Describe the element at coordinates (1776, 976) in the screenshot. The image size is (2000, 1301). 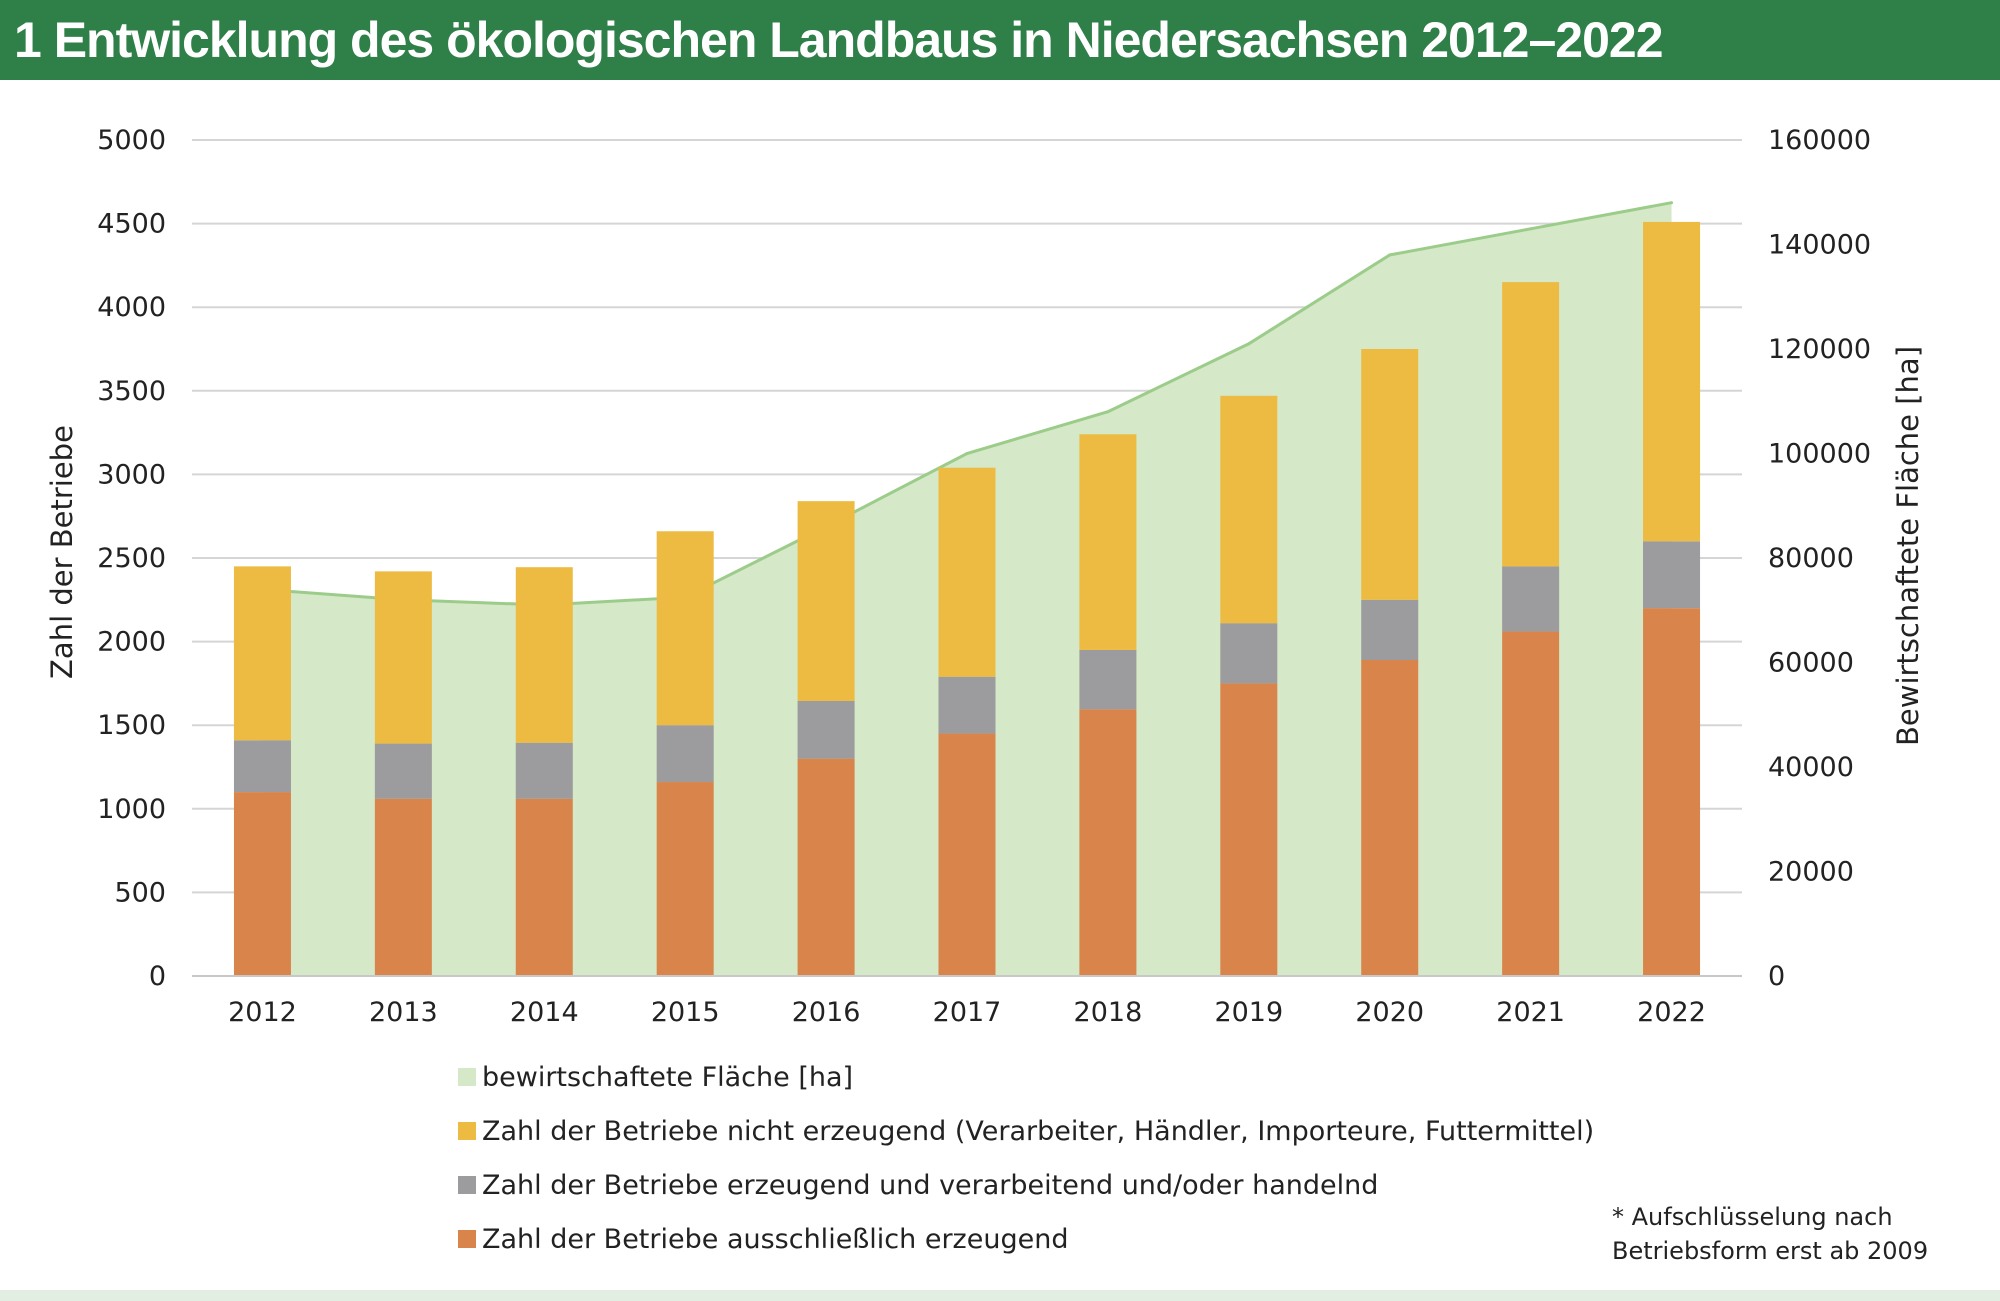
I see `y2-tick-label: 0` at that location.